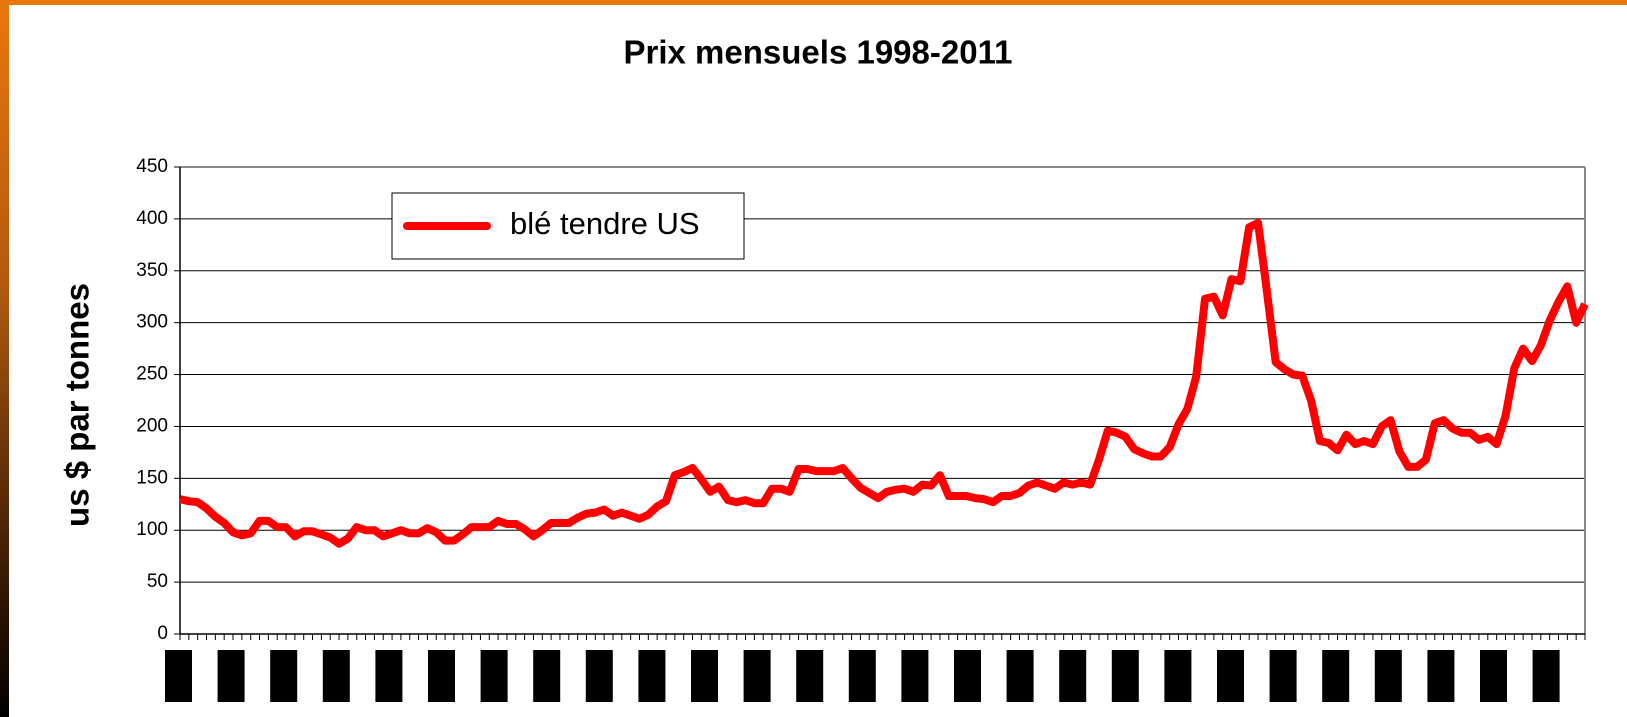  What do you see at coordinates (162, 633) in the screenshot?
I see `y-tick-label: 0` at bounding box center [162, 633].